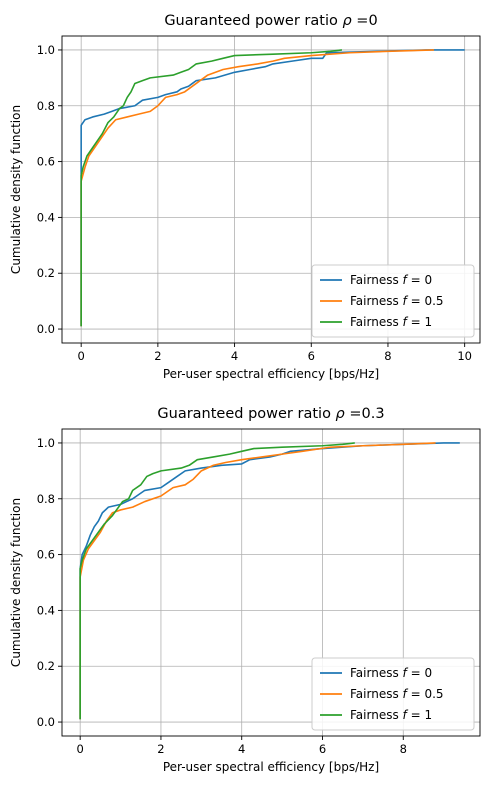 This screenshot has width=490, height=790. I want to click on chart-title: Guaranteed power ratio ρ =0, so click(270, 21).